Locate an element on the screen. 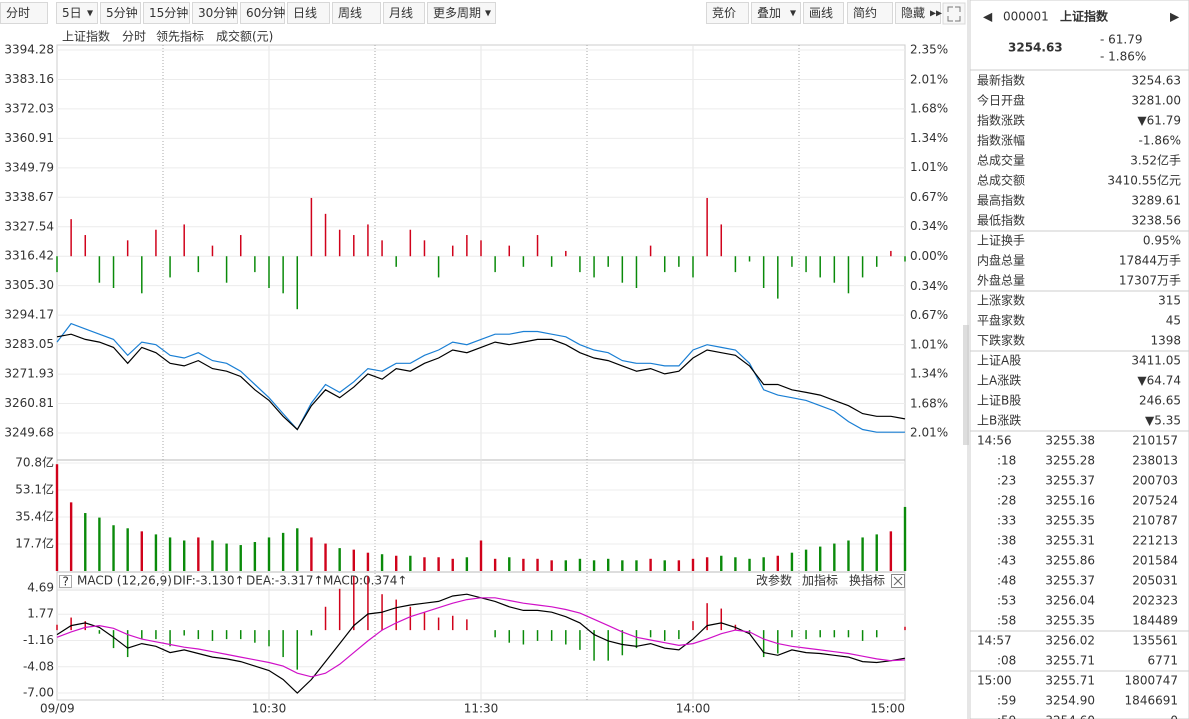  button-label: 隐藏 is located at coordinates (913, 13).